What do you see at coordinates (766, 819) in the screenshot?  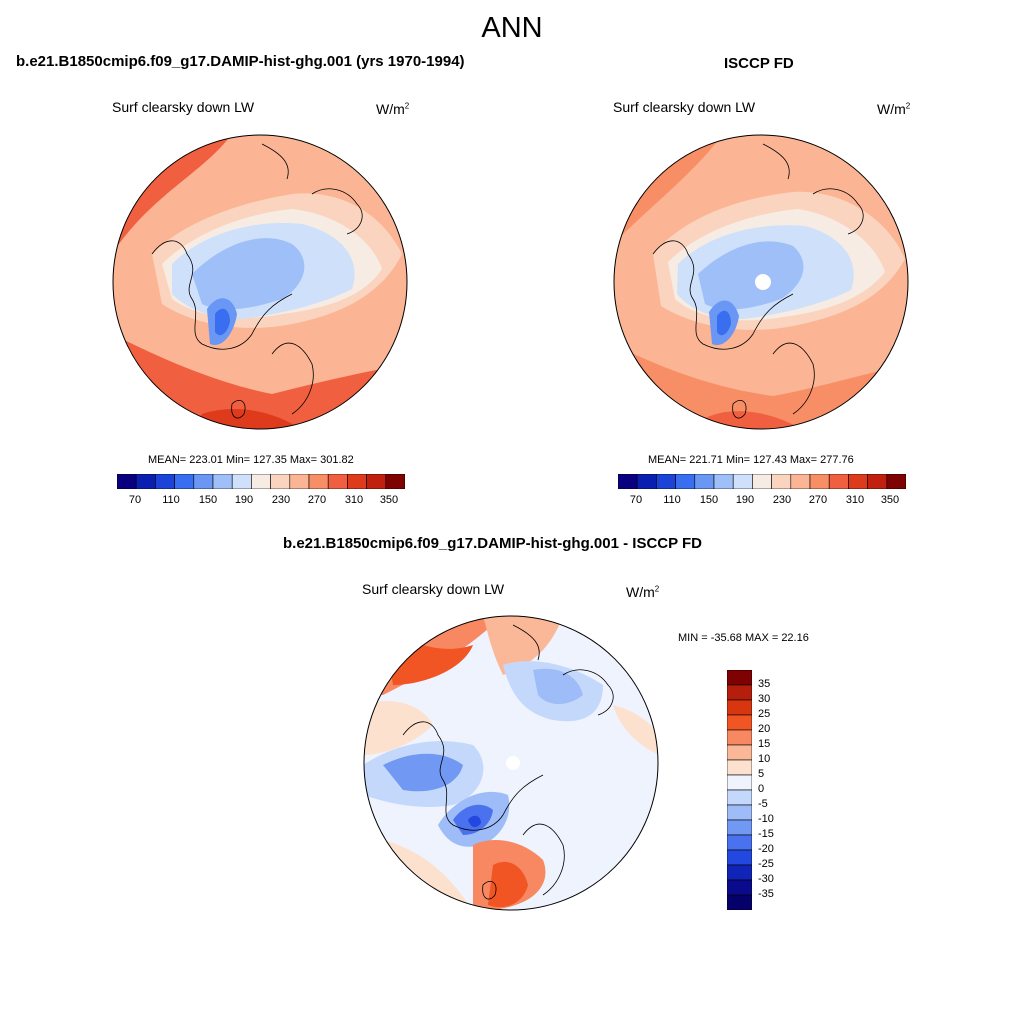 I see `diff-colorbar-tick: -10` at bounding box center [766, 819].